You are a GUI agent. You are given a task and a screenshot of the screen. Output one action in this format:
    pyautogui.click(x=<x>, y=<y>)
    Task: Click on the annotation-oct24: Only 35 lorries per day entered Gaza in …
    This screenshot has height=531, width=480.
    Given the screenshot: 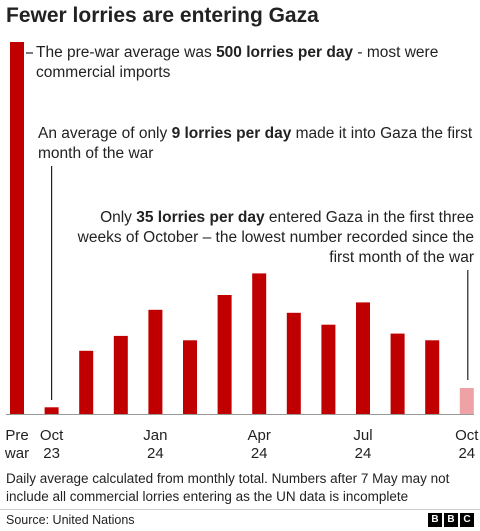 What is the action you would take?
    pyautogui.click(x=275, y=237)
    